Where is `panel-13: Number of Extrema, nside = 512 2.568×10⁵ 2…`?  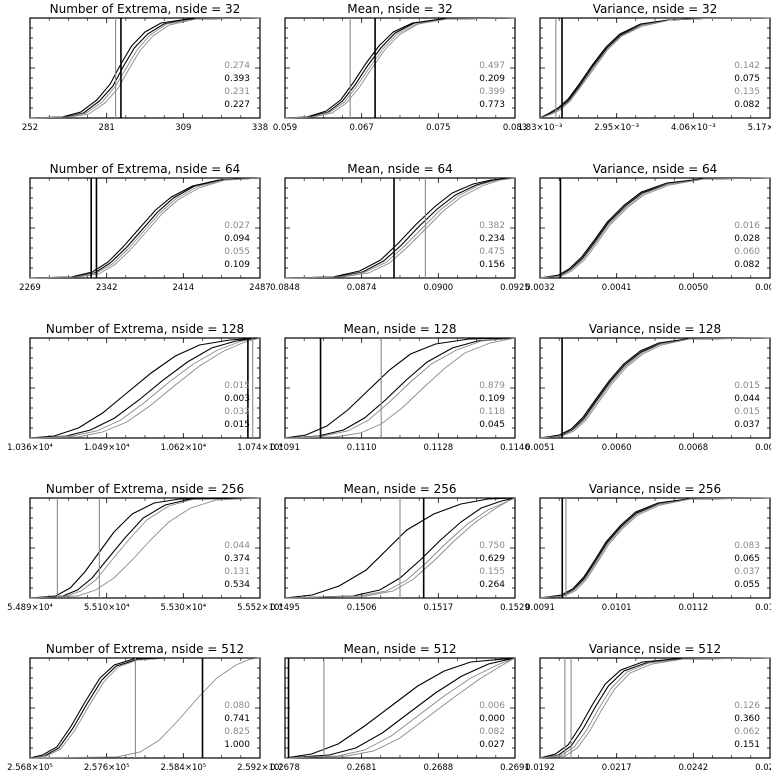 panel-13: Number of Extrema, nside = 512 2.568×10⁵ 2… is located at coordinates (145, 707).